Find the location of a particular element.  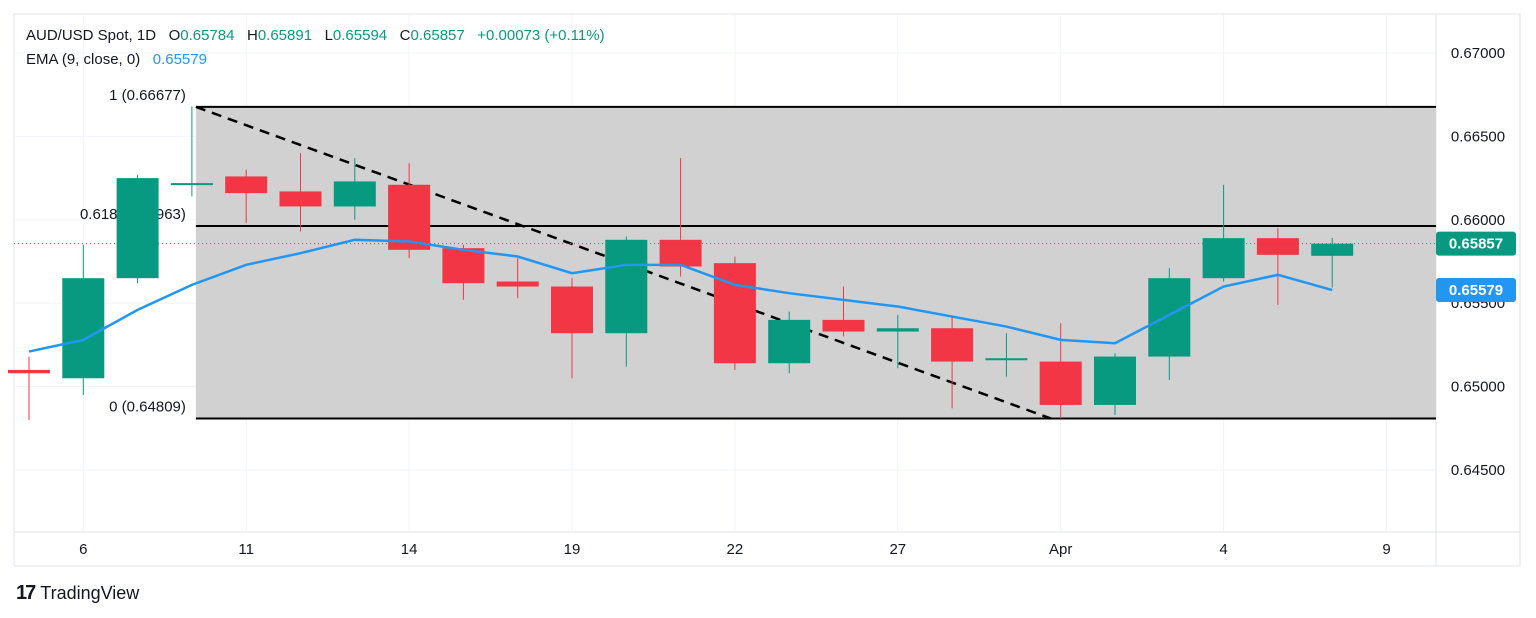

tradingview-logo-icon: 17 is located at coordinates (26, 593).